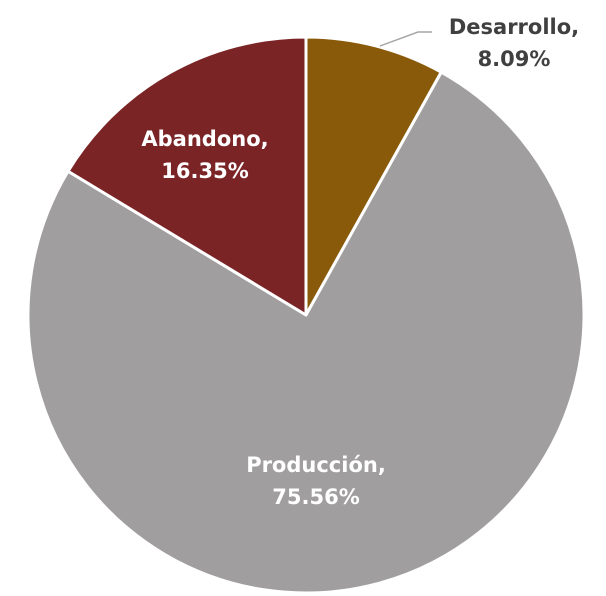 The image size is (606, 596). What do you see at coordinates (315, 497) in the screenshot?
I see `slice-value-produccion: 75.56%` at bounding box center [315, 497].